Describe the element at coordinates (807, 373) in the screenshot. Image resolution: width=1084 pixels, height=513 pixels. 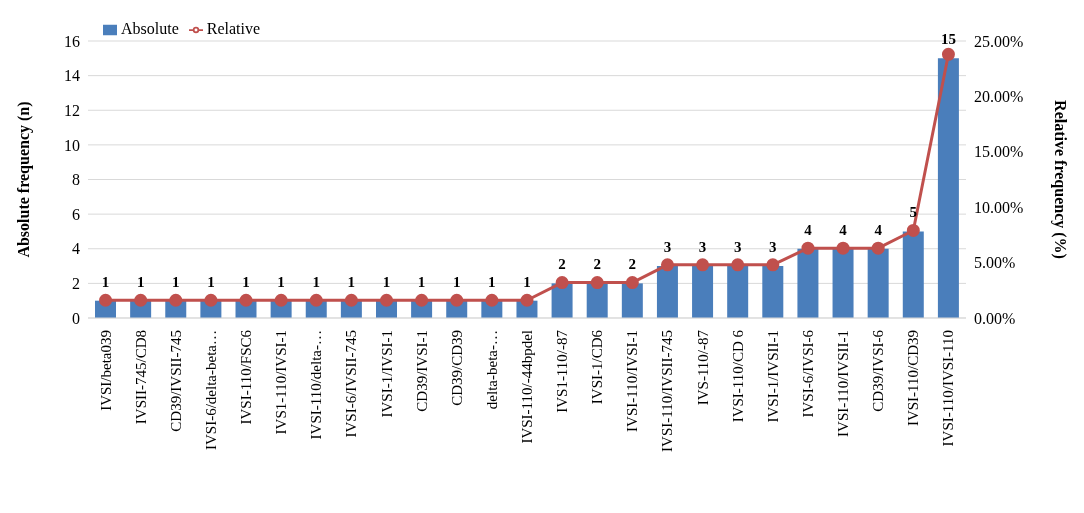
I see `x-tick-label: IVSI-6/IVSI-6` at that location.